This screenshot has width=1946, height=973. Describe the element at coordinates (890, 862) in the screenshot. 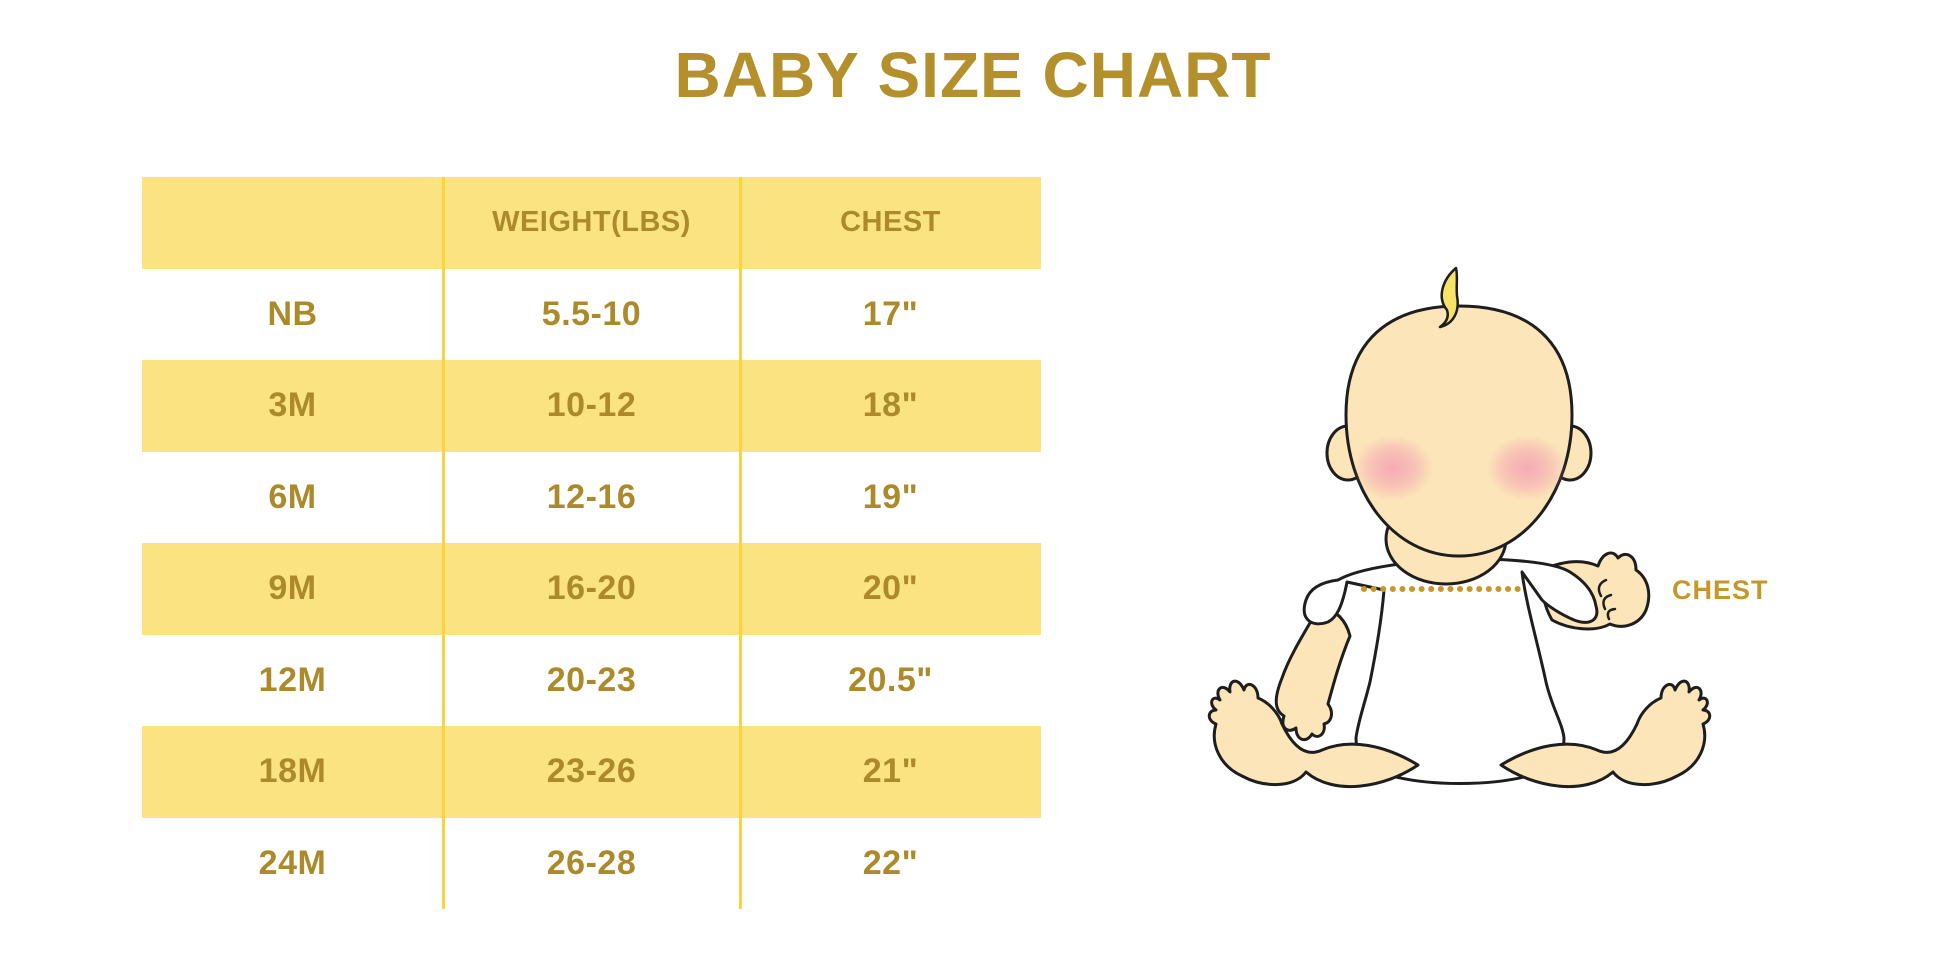

I see `cell-chest: 22"` at that location.